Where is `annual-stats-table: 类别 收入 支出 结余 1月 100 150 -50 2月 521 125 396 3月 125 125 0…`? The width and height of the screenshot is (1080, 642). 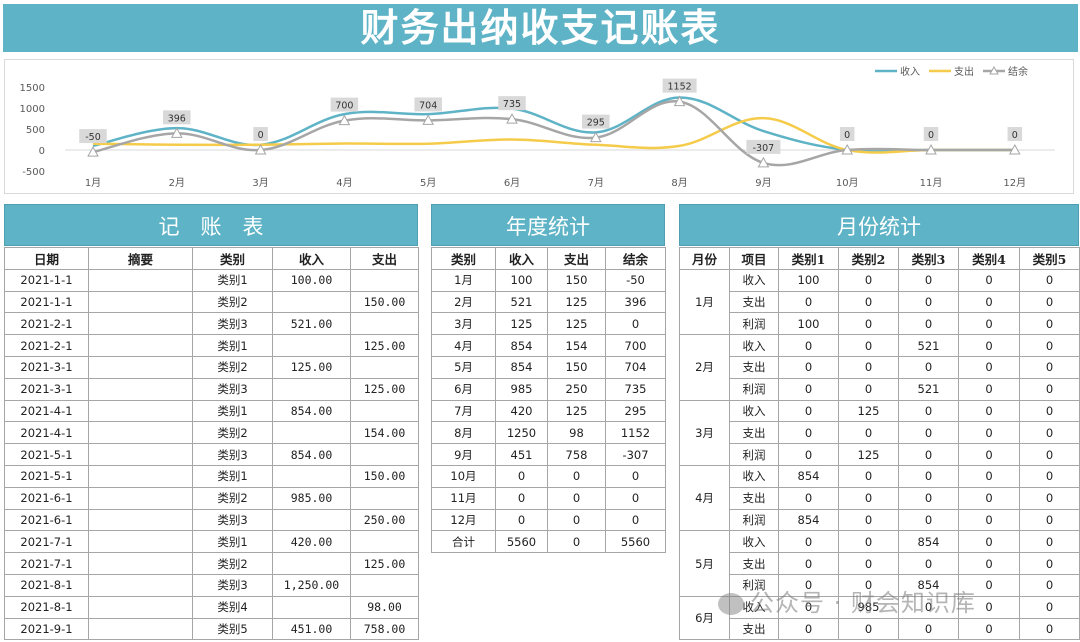 annual-stats-table: 类别 收入 支出 结余 1月 100 150 -50 2月 521 125 396 3月 125 125 0… is located at coordinates (548, 400).